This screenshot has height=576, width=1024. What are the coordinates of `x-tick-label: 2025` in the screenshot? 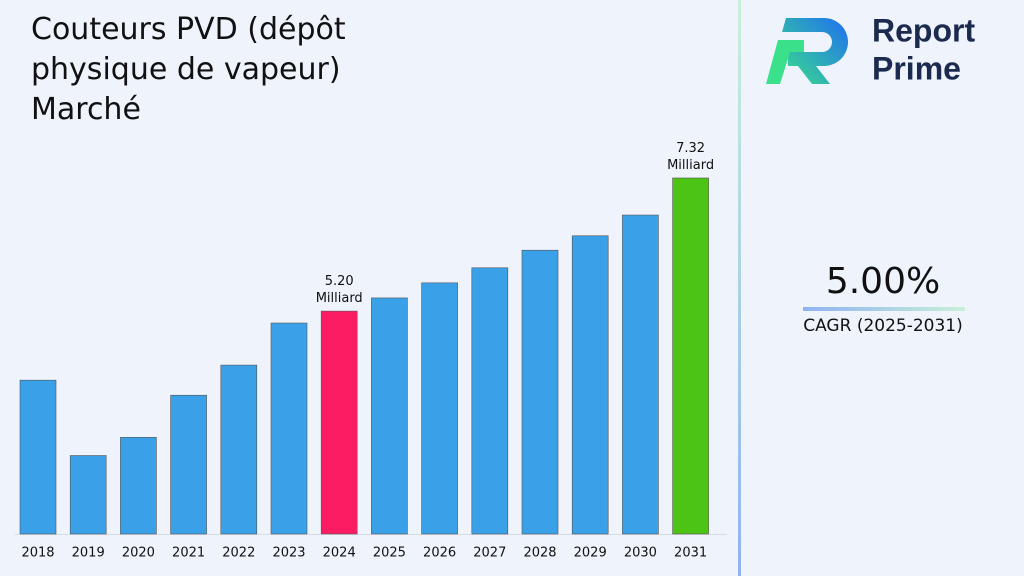 It's located at (389, 553).